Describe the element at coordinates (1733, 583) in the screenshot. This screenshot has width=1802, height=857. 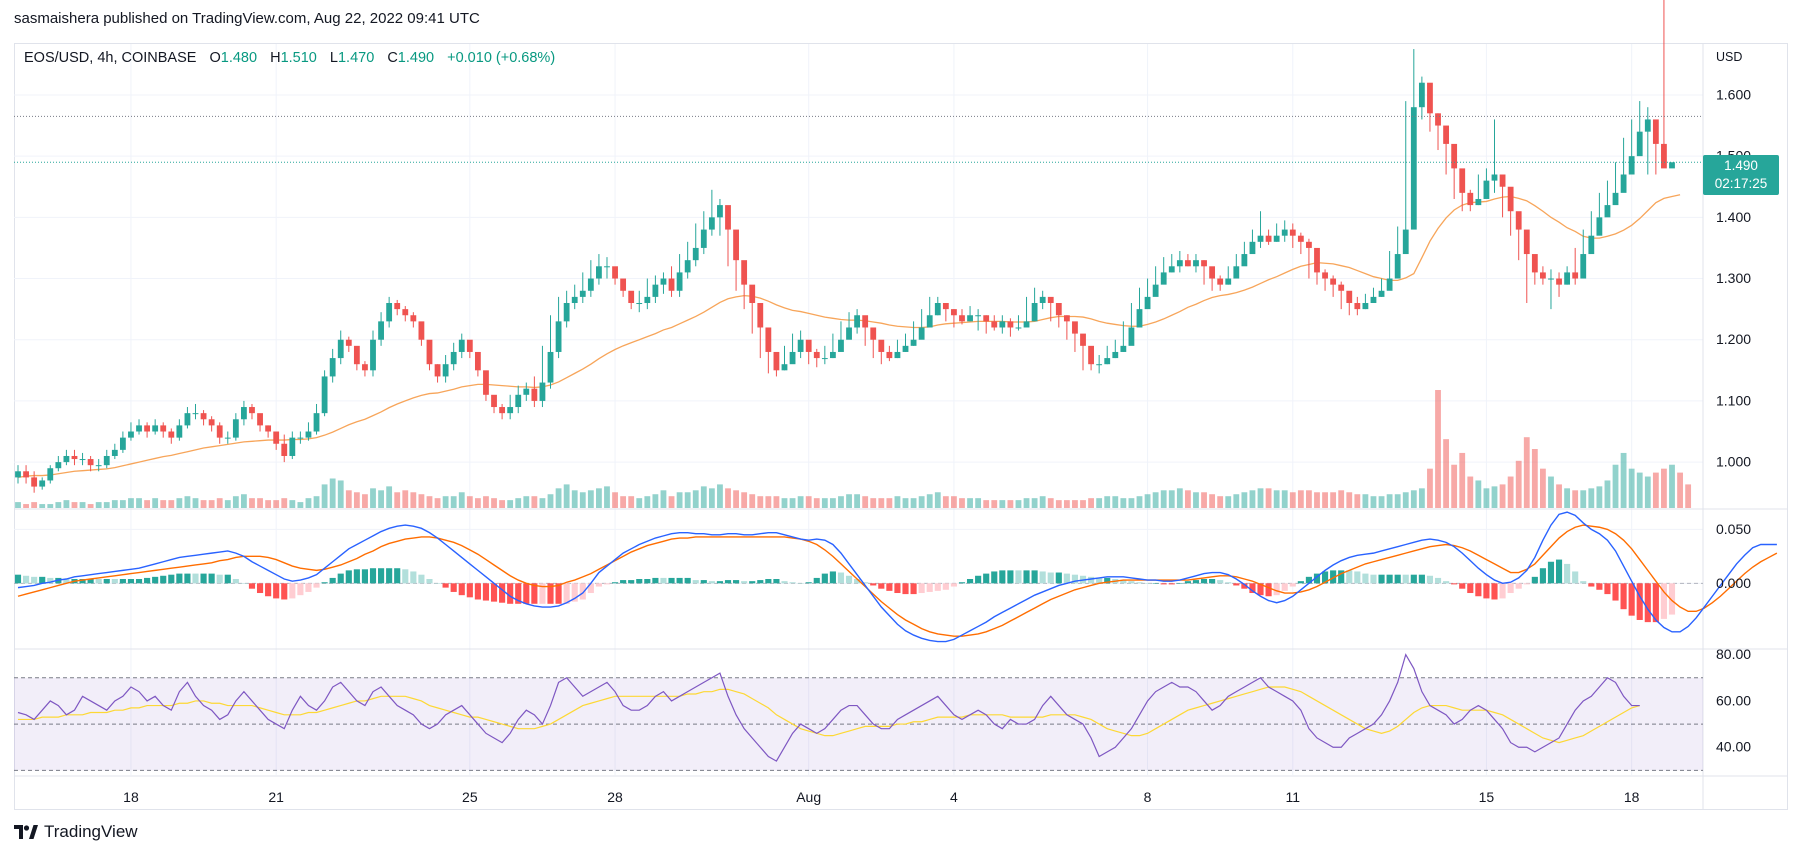
I see `macd-axis-tick: 0.000` at that location.